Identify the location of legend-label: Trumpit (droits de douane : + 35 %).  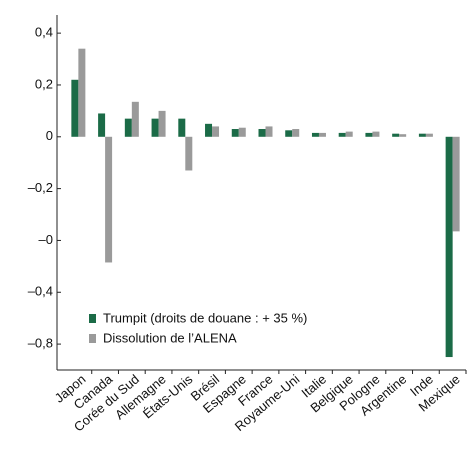
(205, 317).